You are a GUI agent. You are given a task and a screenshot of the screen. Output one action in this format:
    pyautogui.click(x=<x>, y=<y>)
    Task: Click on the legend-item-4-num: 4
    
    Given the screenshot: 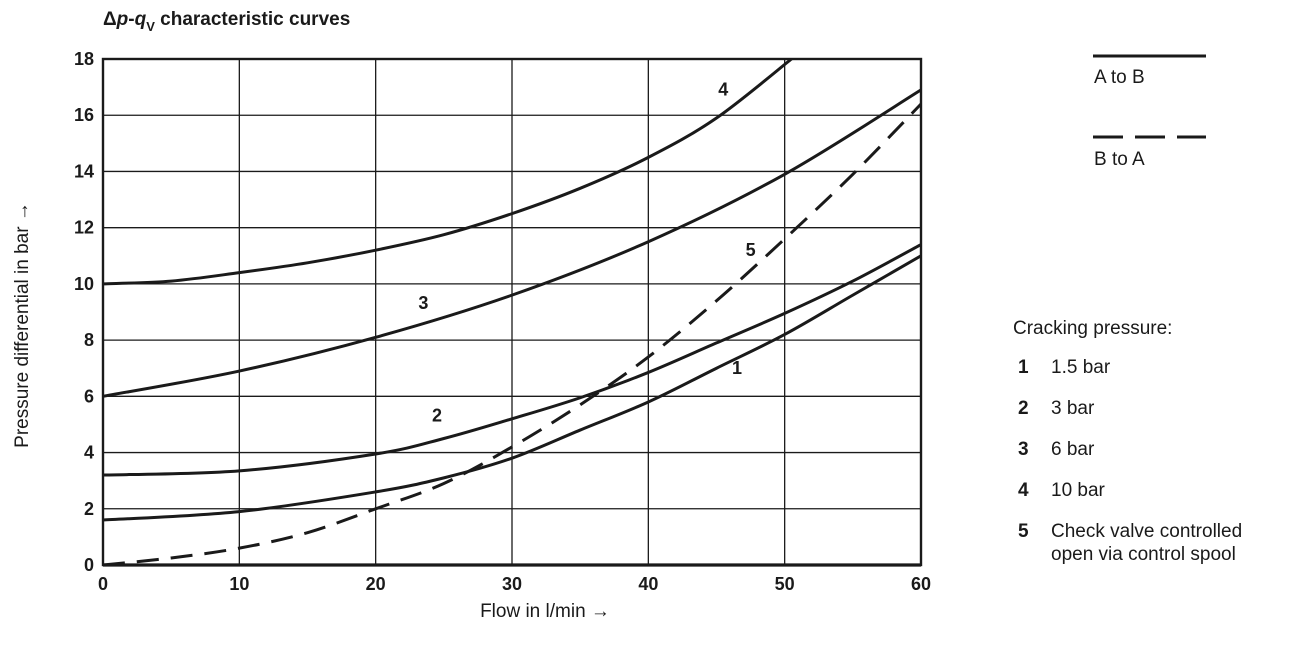 What is the action you would take?
    pyautogui.click(x=1023, y=490)
    